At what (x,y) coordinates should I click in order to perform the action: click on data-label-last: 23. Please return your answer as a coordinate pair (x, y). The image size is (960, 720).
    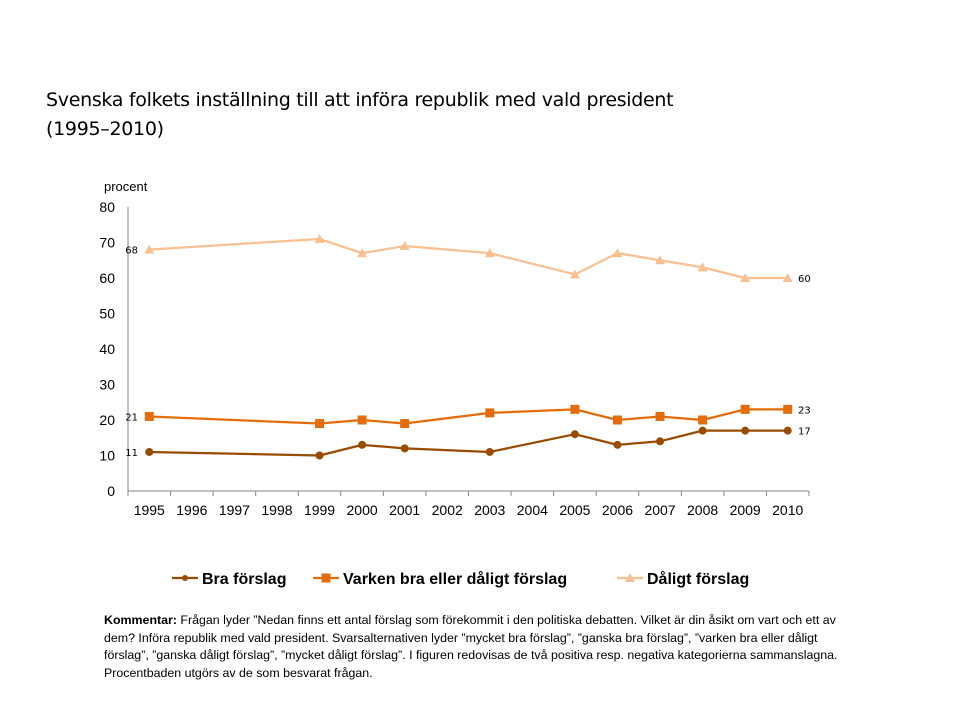
    Looking at the image, I should click on (804, 410).